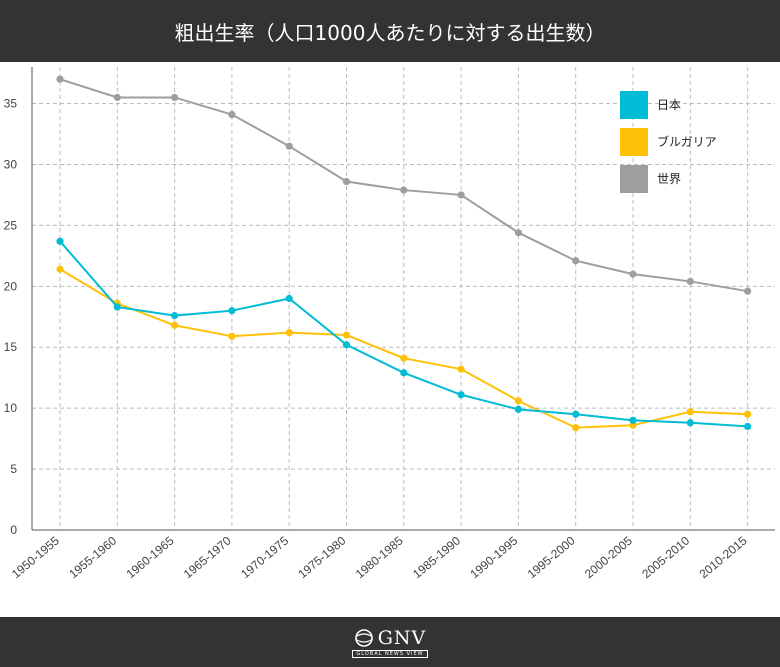 The width and height of the screenshot is (780, 667). I want to click on x-tick-label: 1995-2000, so click(551, 557).